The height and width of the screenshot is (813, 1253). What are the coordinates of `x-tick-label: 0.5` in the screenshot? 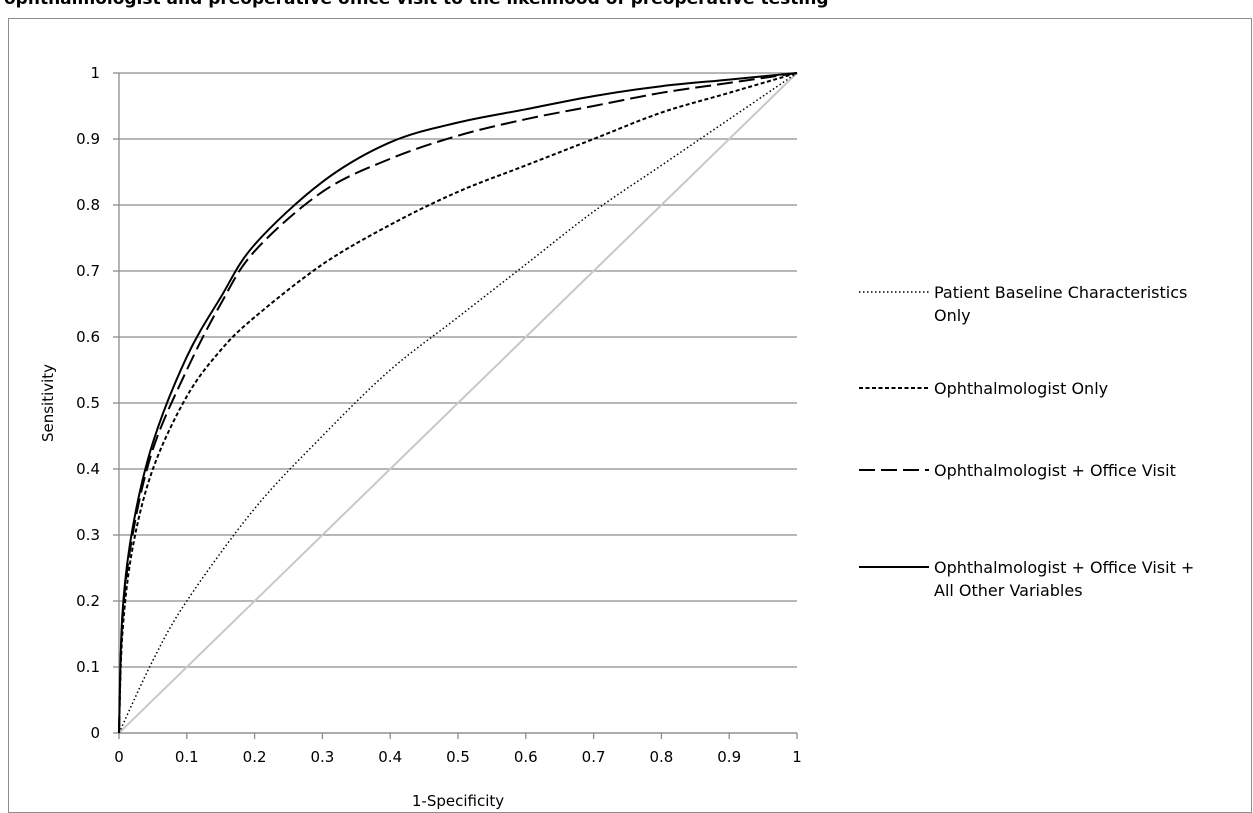 It's located at (458, 757).